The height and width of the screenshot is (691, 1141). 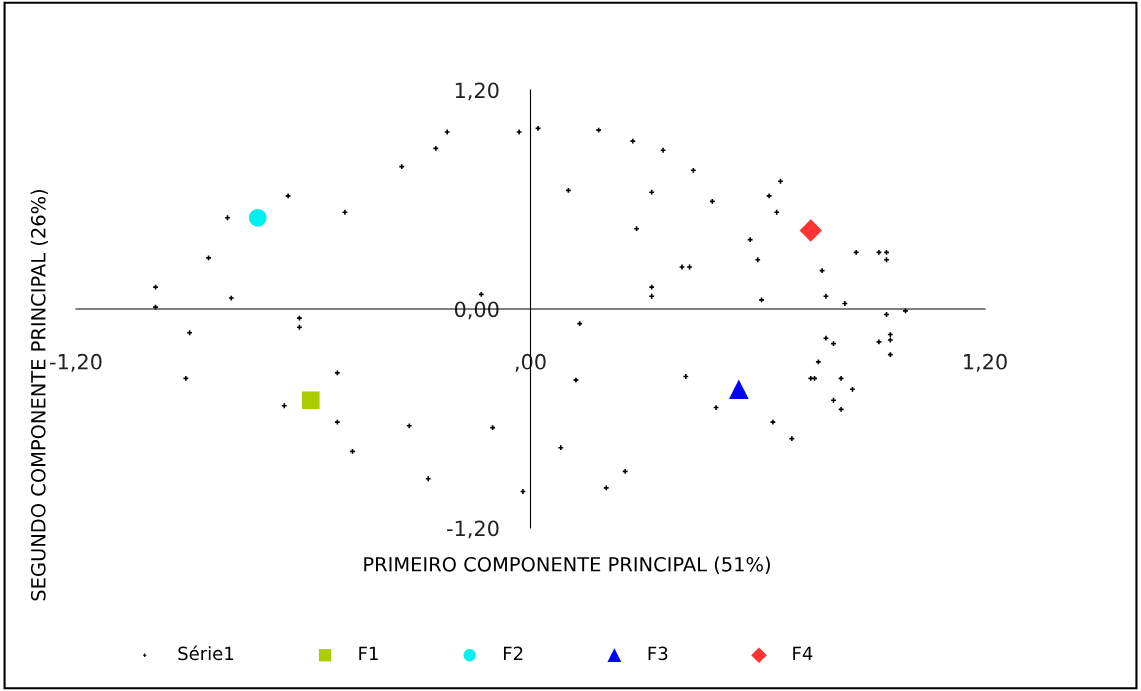 I want to click on y-tick-label: -1,20, so click(x=473, y=529).